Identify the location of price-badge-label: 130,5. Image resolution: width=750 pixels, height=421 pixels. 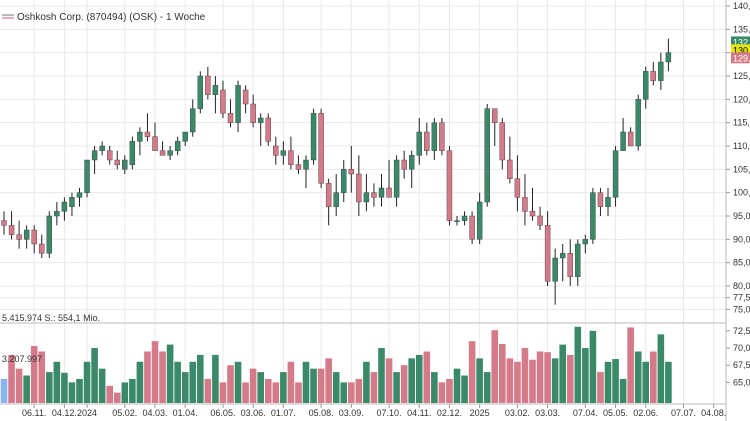
(741, 50).